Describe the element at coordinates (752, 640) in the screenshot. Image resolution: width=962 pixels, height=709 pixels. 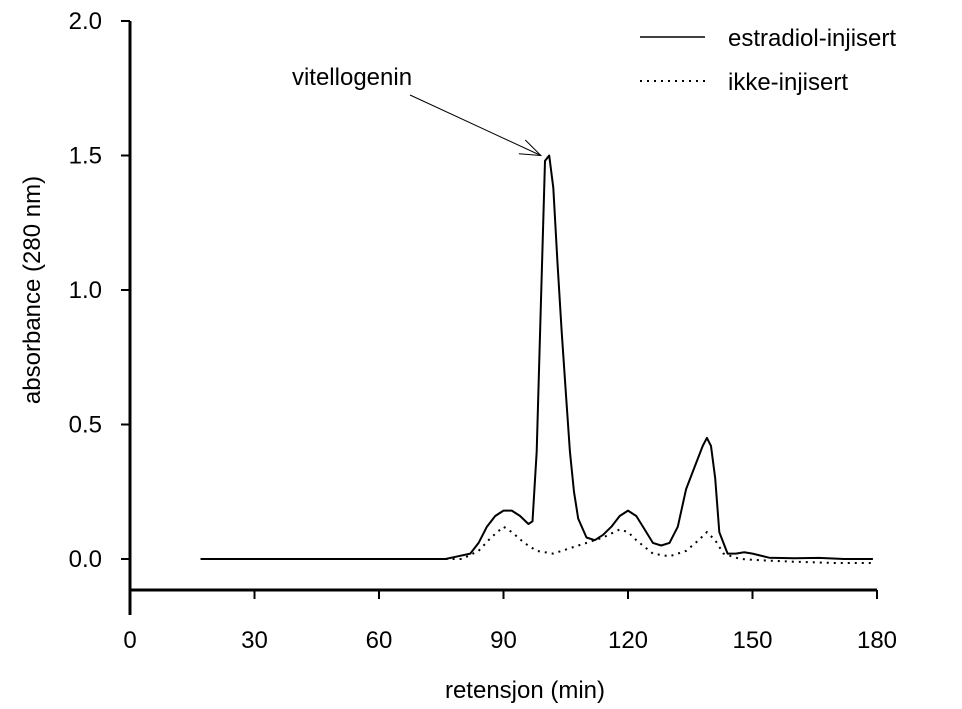
I see `x-tick-label: 150` at that location.